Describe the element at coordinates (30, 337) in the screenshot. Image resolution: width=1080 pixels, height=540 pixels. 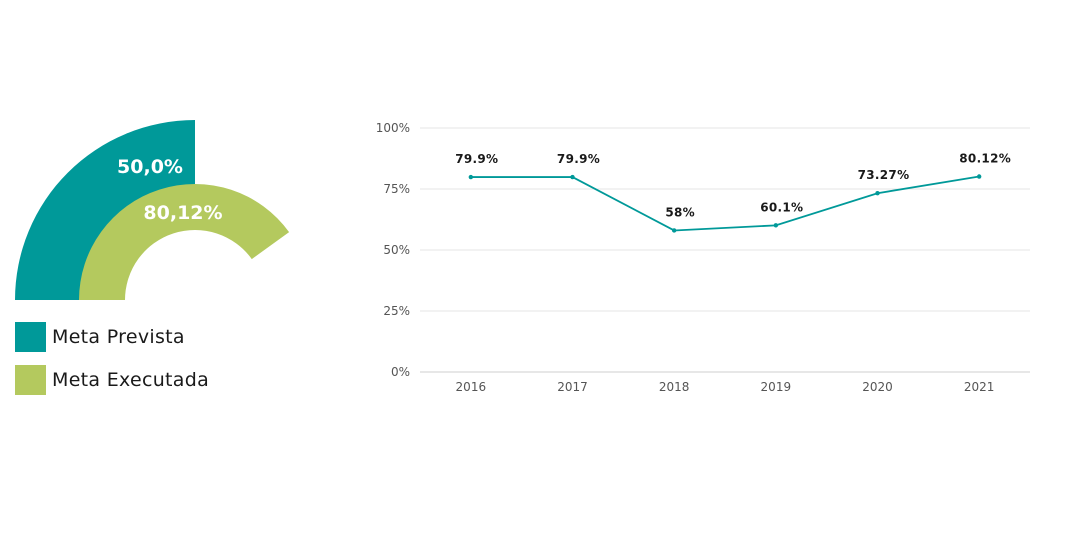
I see `legend-swatch-previsto` at that location.